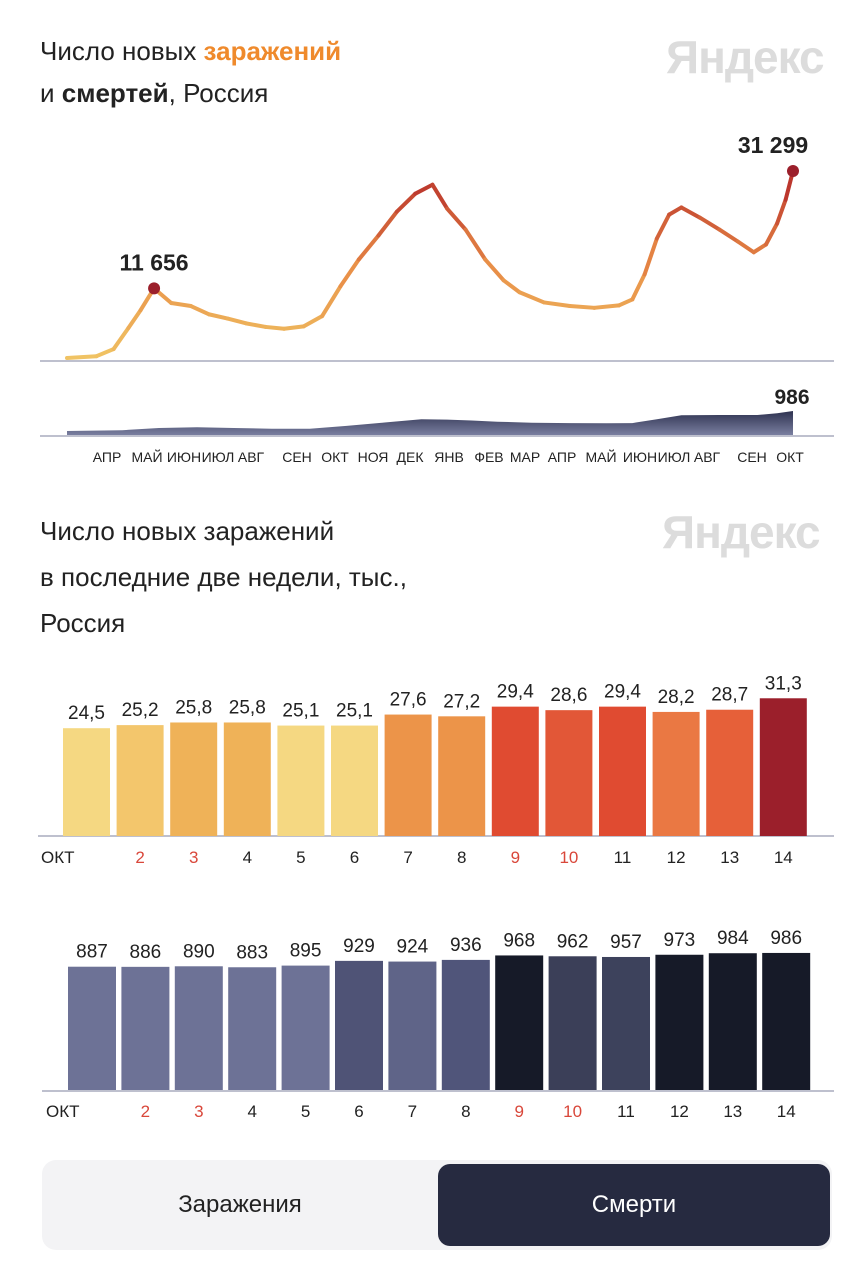  What do you see at coordinates (154, 262) in the screenshot?
I see `peak-label: 11 656` at bounding box center [154, 262].